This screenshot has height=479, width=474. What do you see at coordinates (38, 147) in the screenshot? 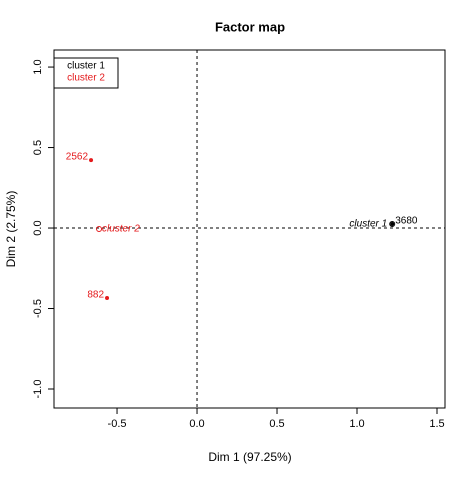
I see `y-tick-label: 0.5` at bounding box center [38, 147].